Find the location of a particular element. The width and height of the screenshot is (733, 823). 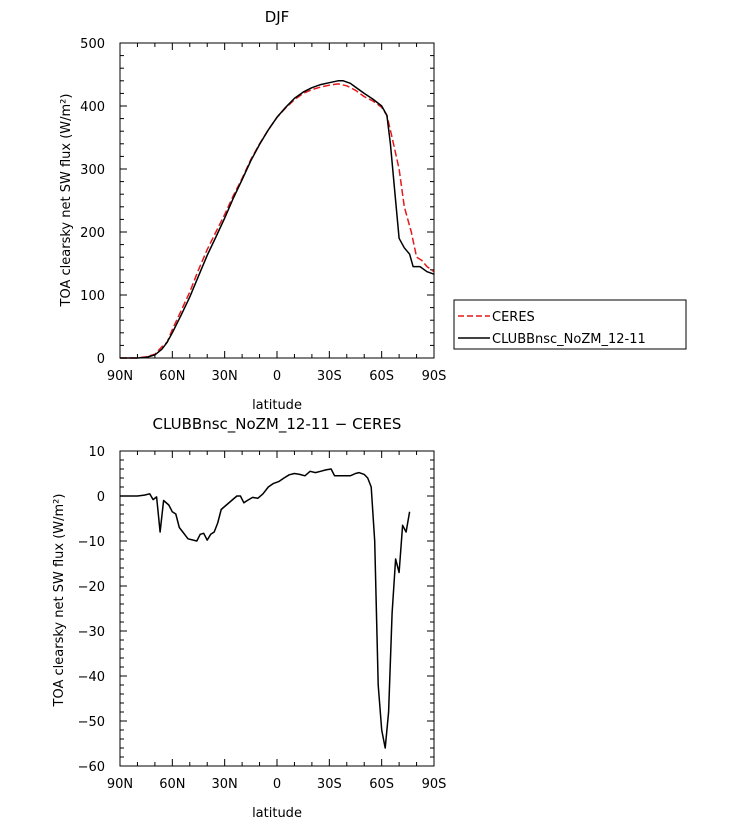

series-line-ceres is located at coordinates (277, 221).